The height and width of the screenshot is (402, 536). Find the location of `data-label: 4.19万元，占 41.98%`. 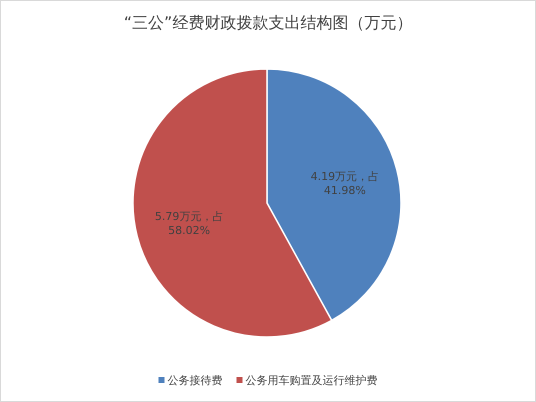

data-label: 4.19万元，占 41.98% is located at coordinates (345, 183).